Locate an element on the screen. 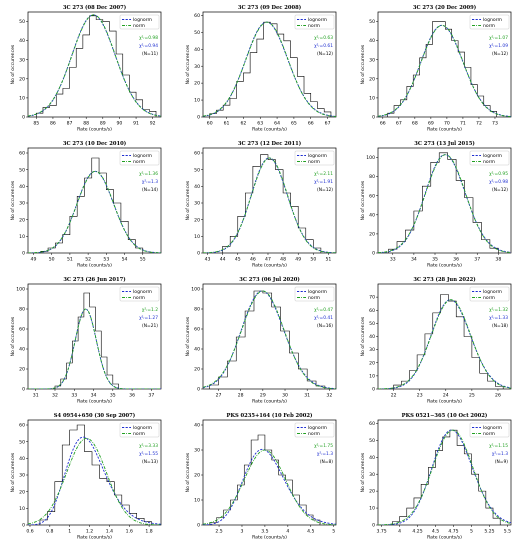 The height and width of the screenshot is (550, 522). x-tick-label: 32 is located at coordinates (329, 396).